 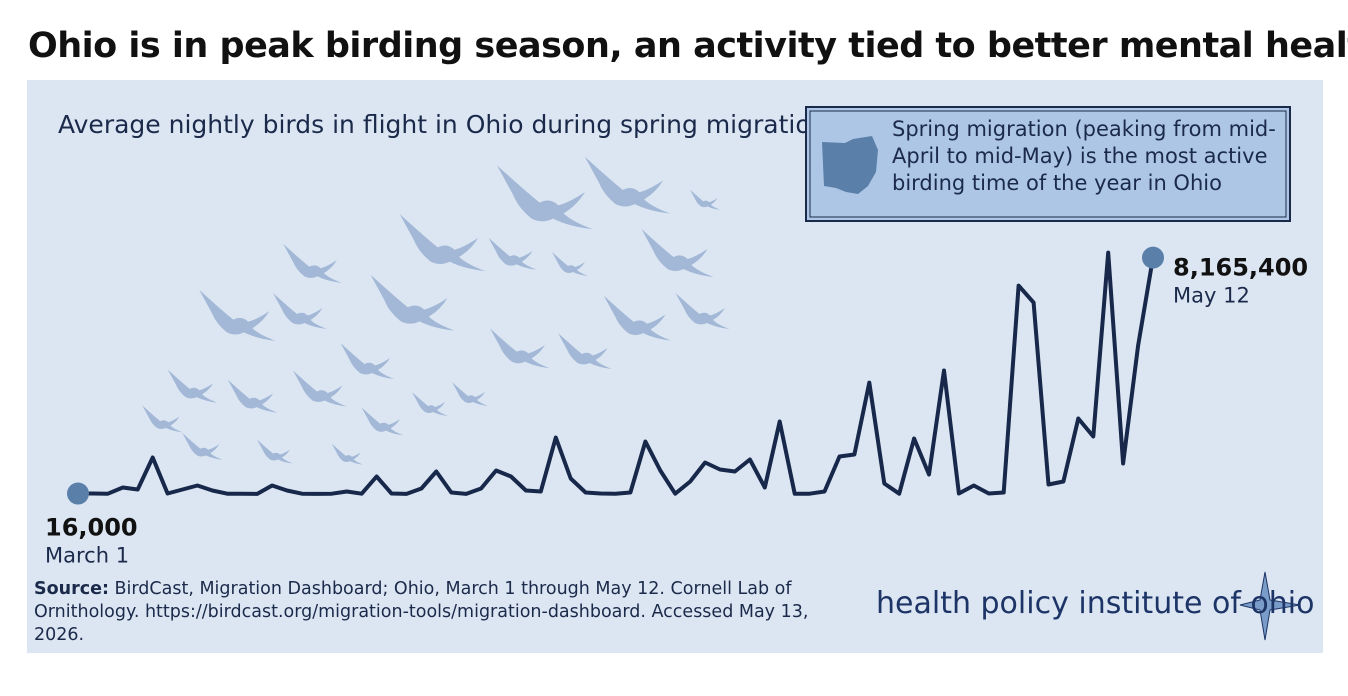 What do you see at coordinates (71, 589) in the screenshot?
I see `source-label: Source:` at bounding box center [71, 589].